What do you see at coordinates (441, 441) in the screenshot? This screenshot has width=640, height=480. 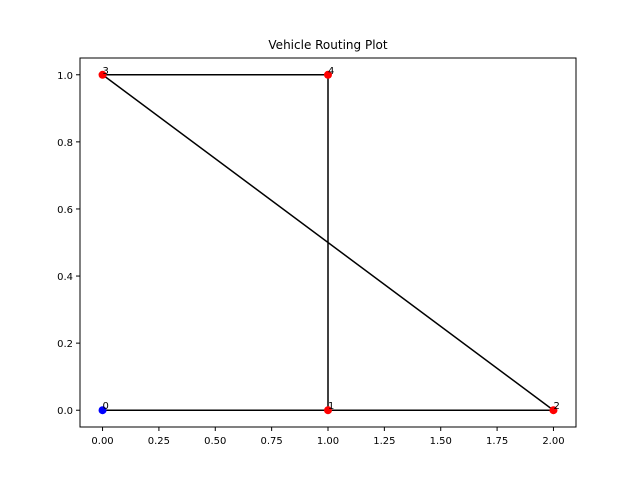 I see `x-tick-label: 1.50` at bounding box center [441, 441].